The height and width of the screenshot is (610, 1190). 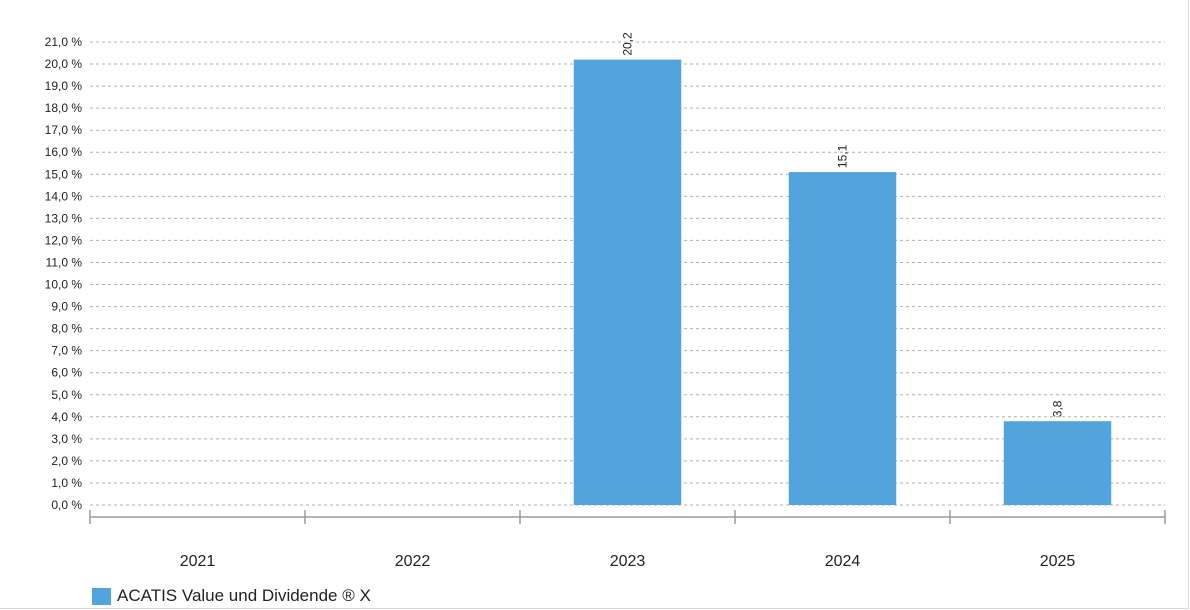 What do you see at coordinates (198, 561) in the screenshot?
I see `x-tick-label: 2021` at bounding box center [198, 561].